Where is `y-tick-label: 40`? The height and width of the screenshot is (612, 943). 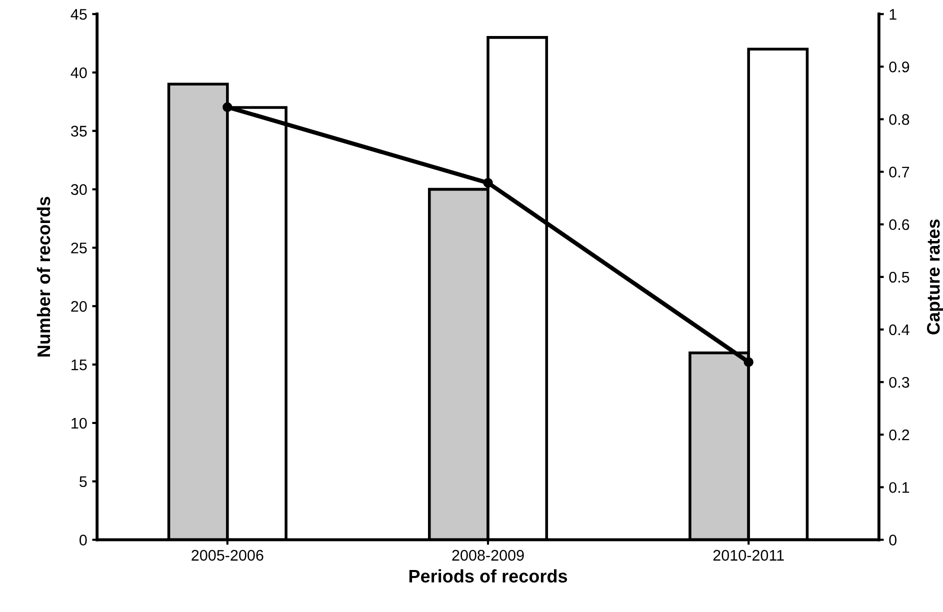 y-tick-label: 40 is located at coordinates (78, 72).